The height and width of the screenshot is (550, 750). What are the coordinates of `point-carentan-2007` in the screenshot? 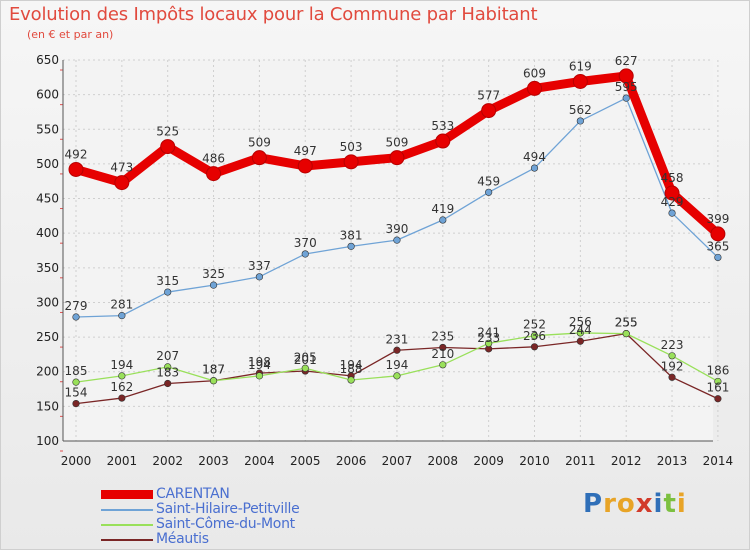 It's located at (397, 158).